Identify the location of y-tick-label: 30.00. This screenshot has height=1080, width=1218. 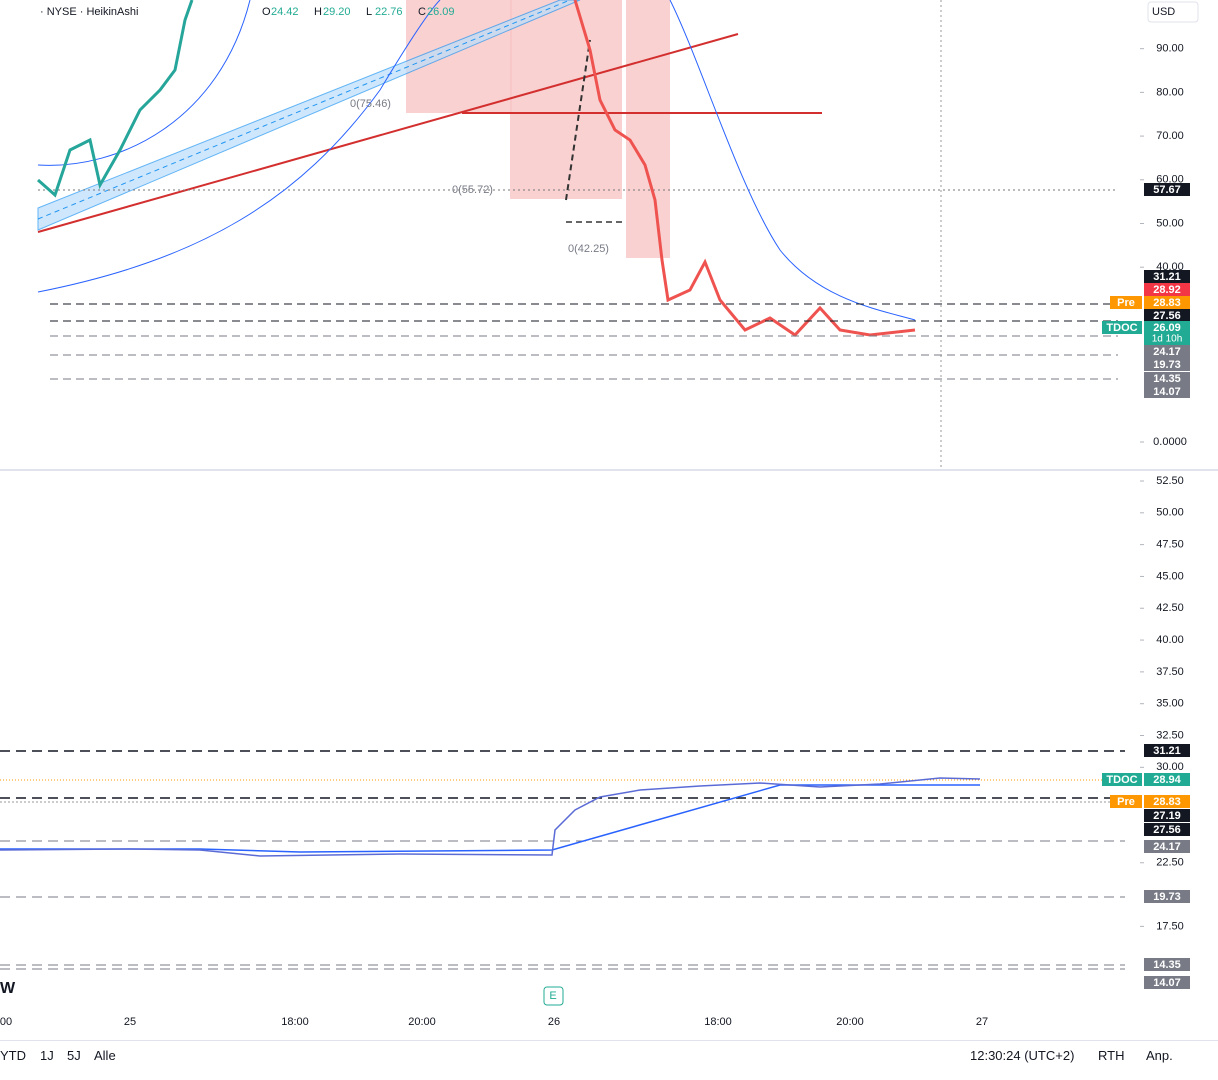
(1170, 767).